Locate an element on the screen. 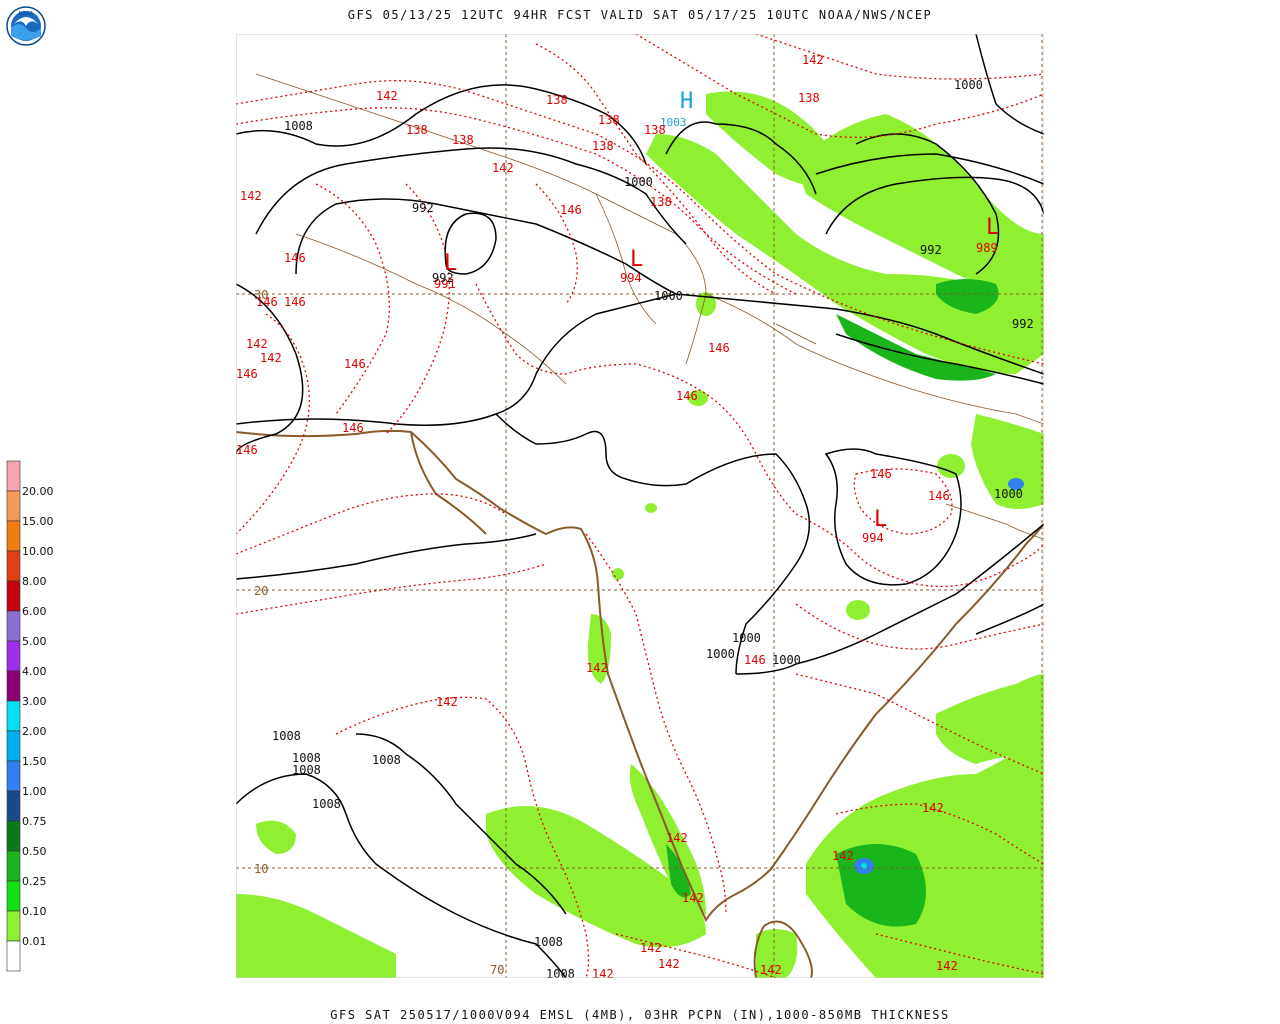  legend-label: 8.00 is located at coordinates (34, 581).